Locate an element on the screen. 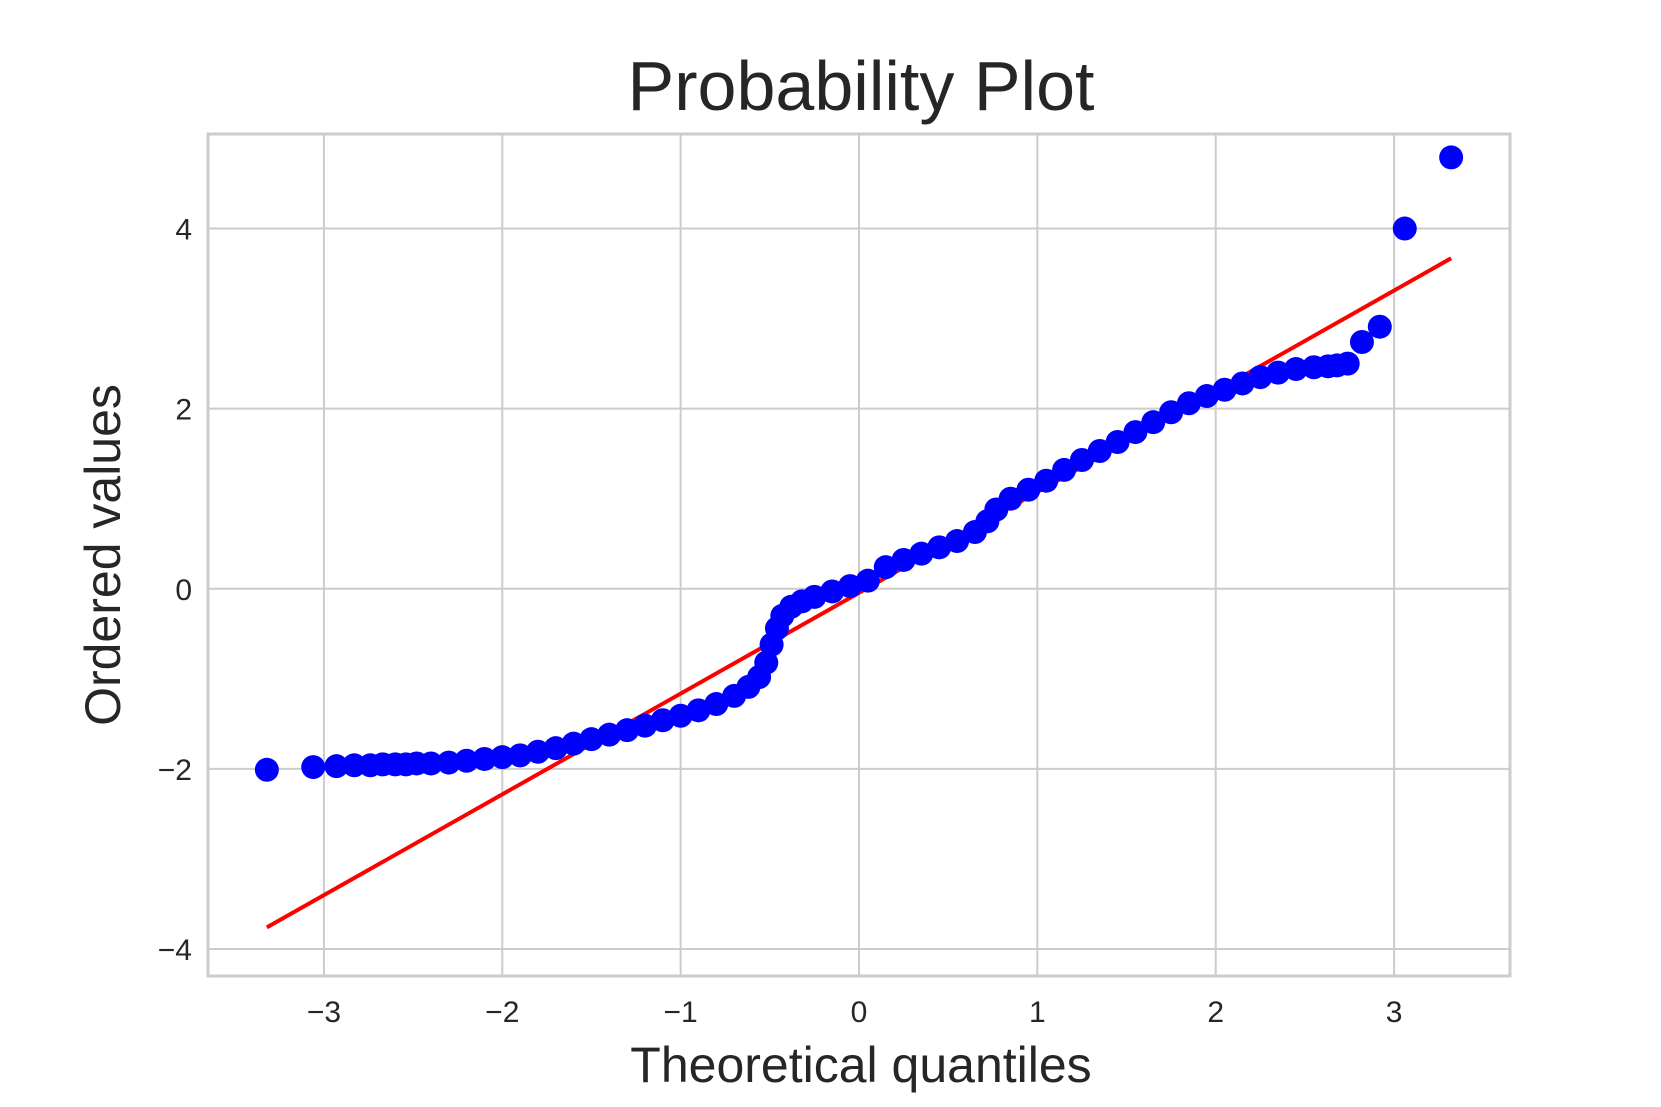 The width and height of the screenshot is (1661, 1107). x-tick-label: 3 is located at coordinates (1394, 1012).